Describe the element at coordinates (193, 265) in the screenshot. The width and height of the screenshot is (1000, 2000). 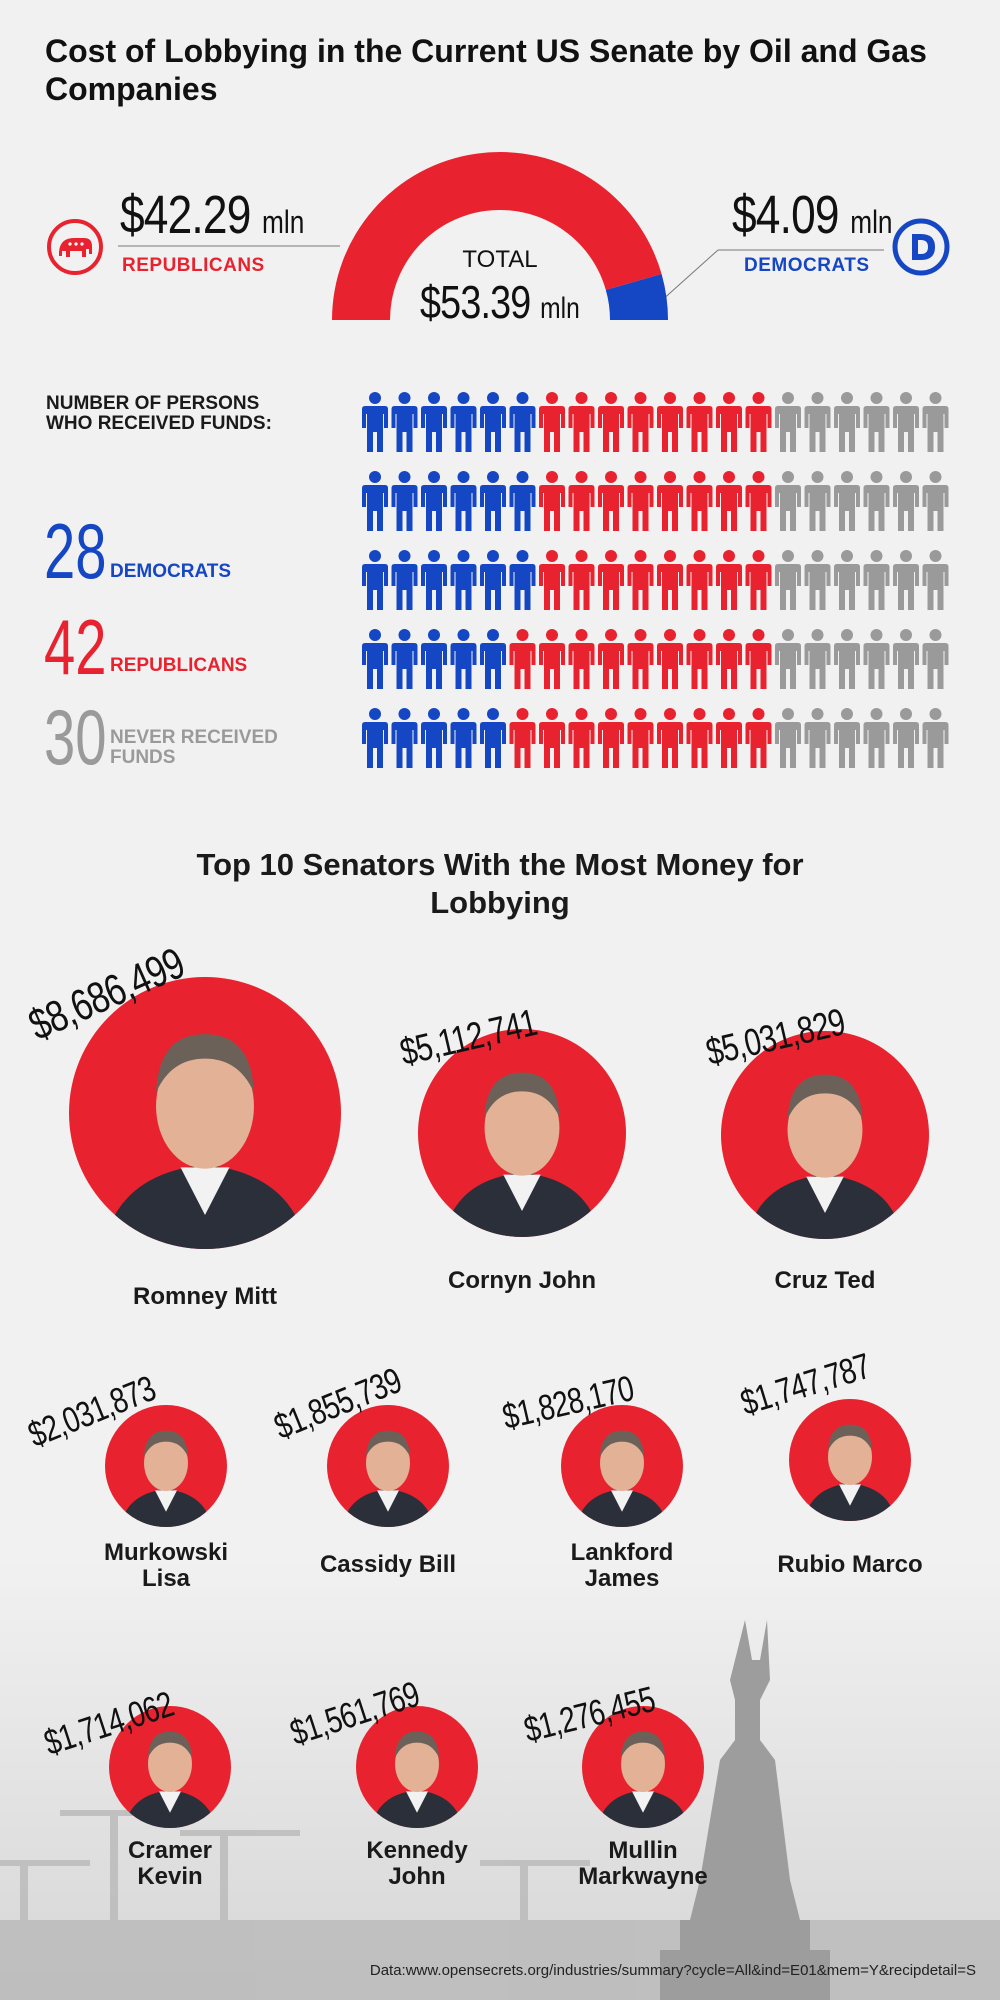
I see `republicans-label: REPUBLICANS` at that location.